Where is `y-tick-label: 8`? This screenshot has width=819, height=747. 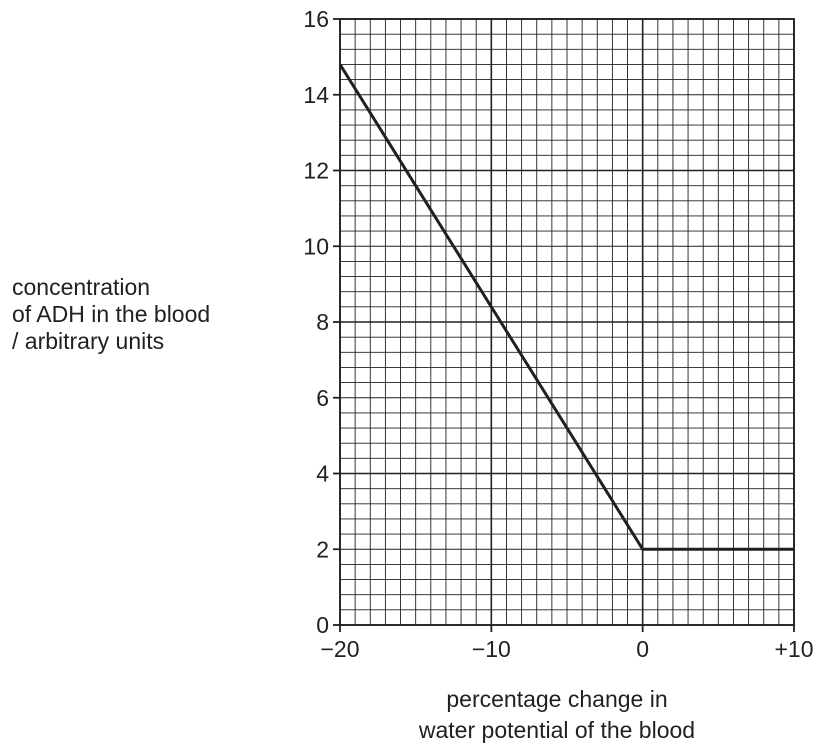
y-tick-label: 8 is located at coordinates (322, 322).